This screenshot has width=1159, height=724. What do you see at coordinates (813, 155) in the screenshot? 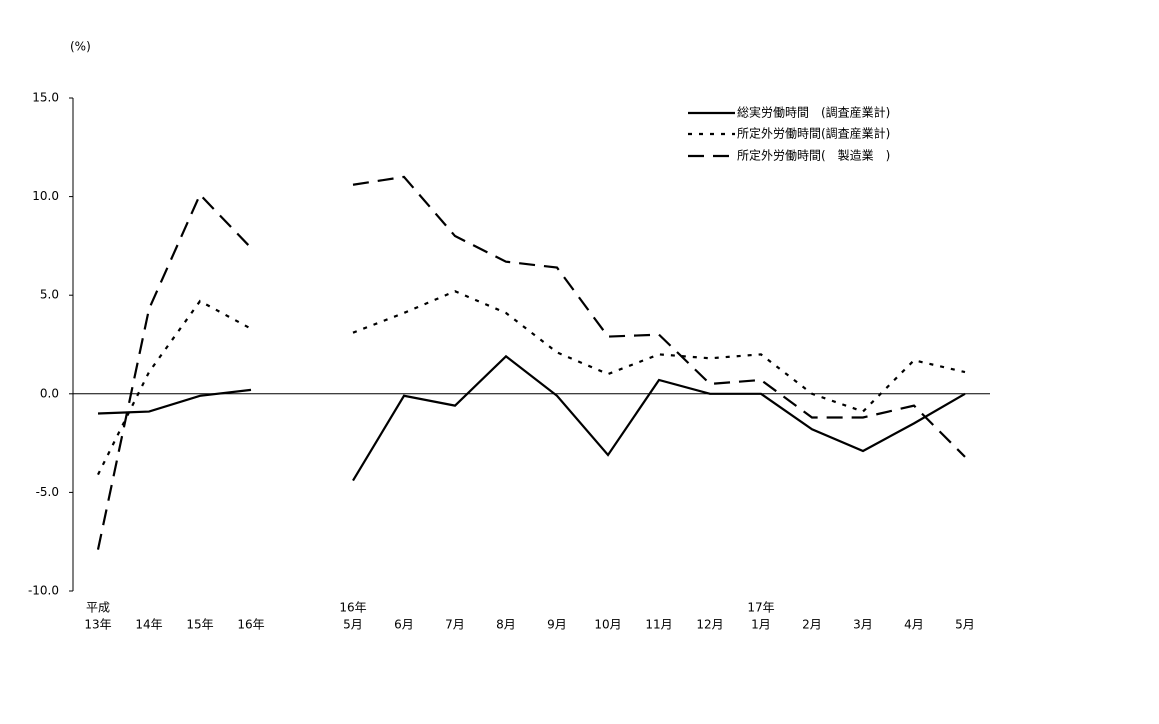
I see `legend-label: 所定外労働時間( 製造業 )` at bounding box center [813, 155].